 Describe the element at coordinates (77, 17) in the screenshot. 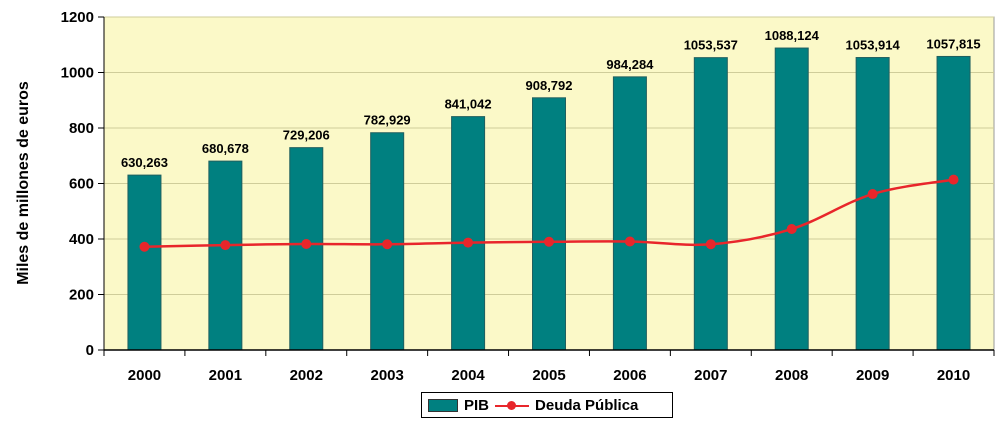

I see `y-tick-label: 1200` at that location.